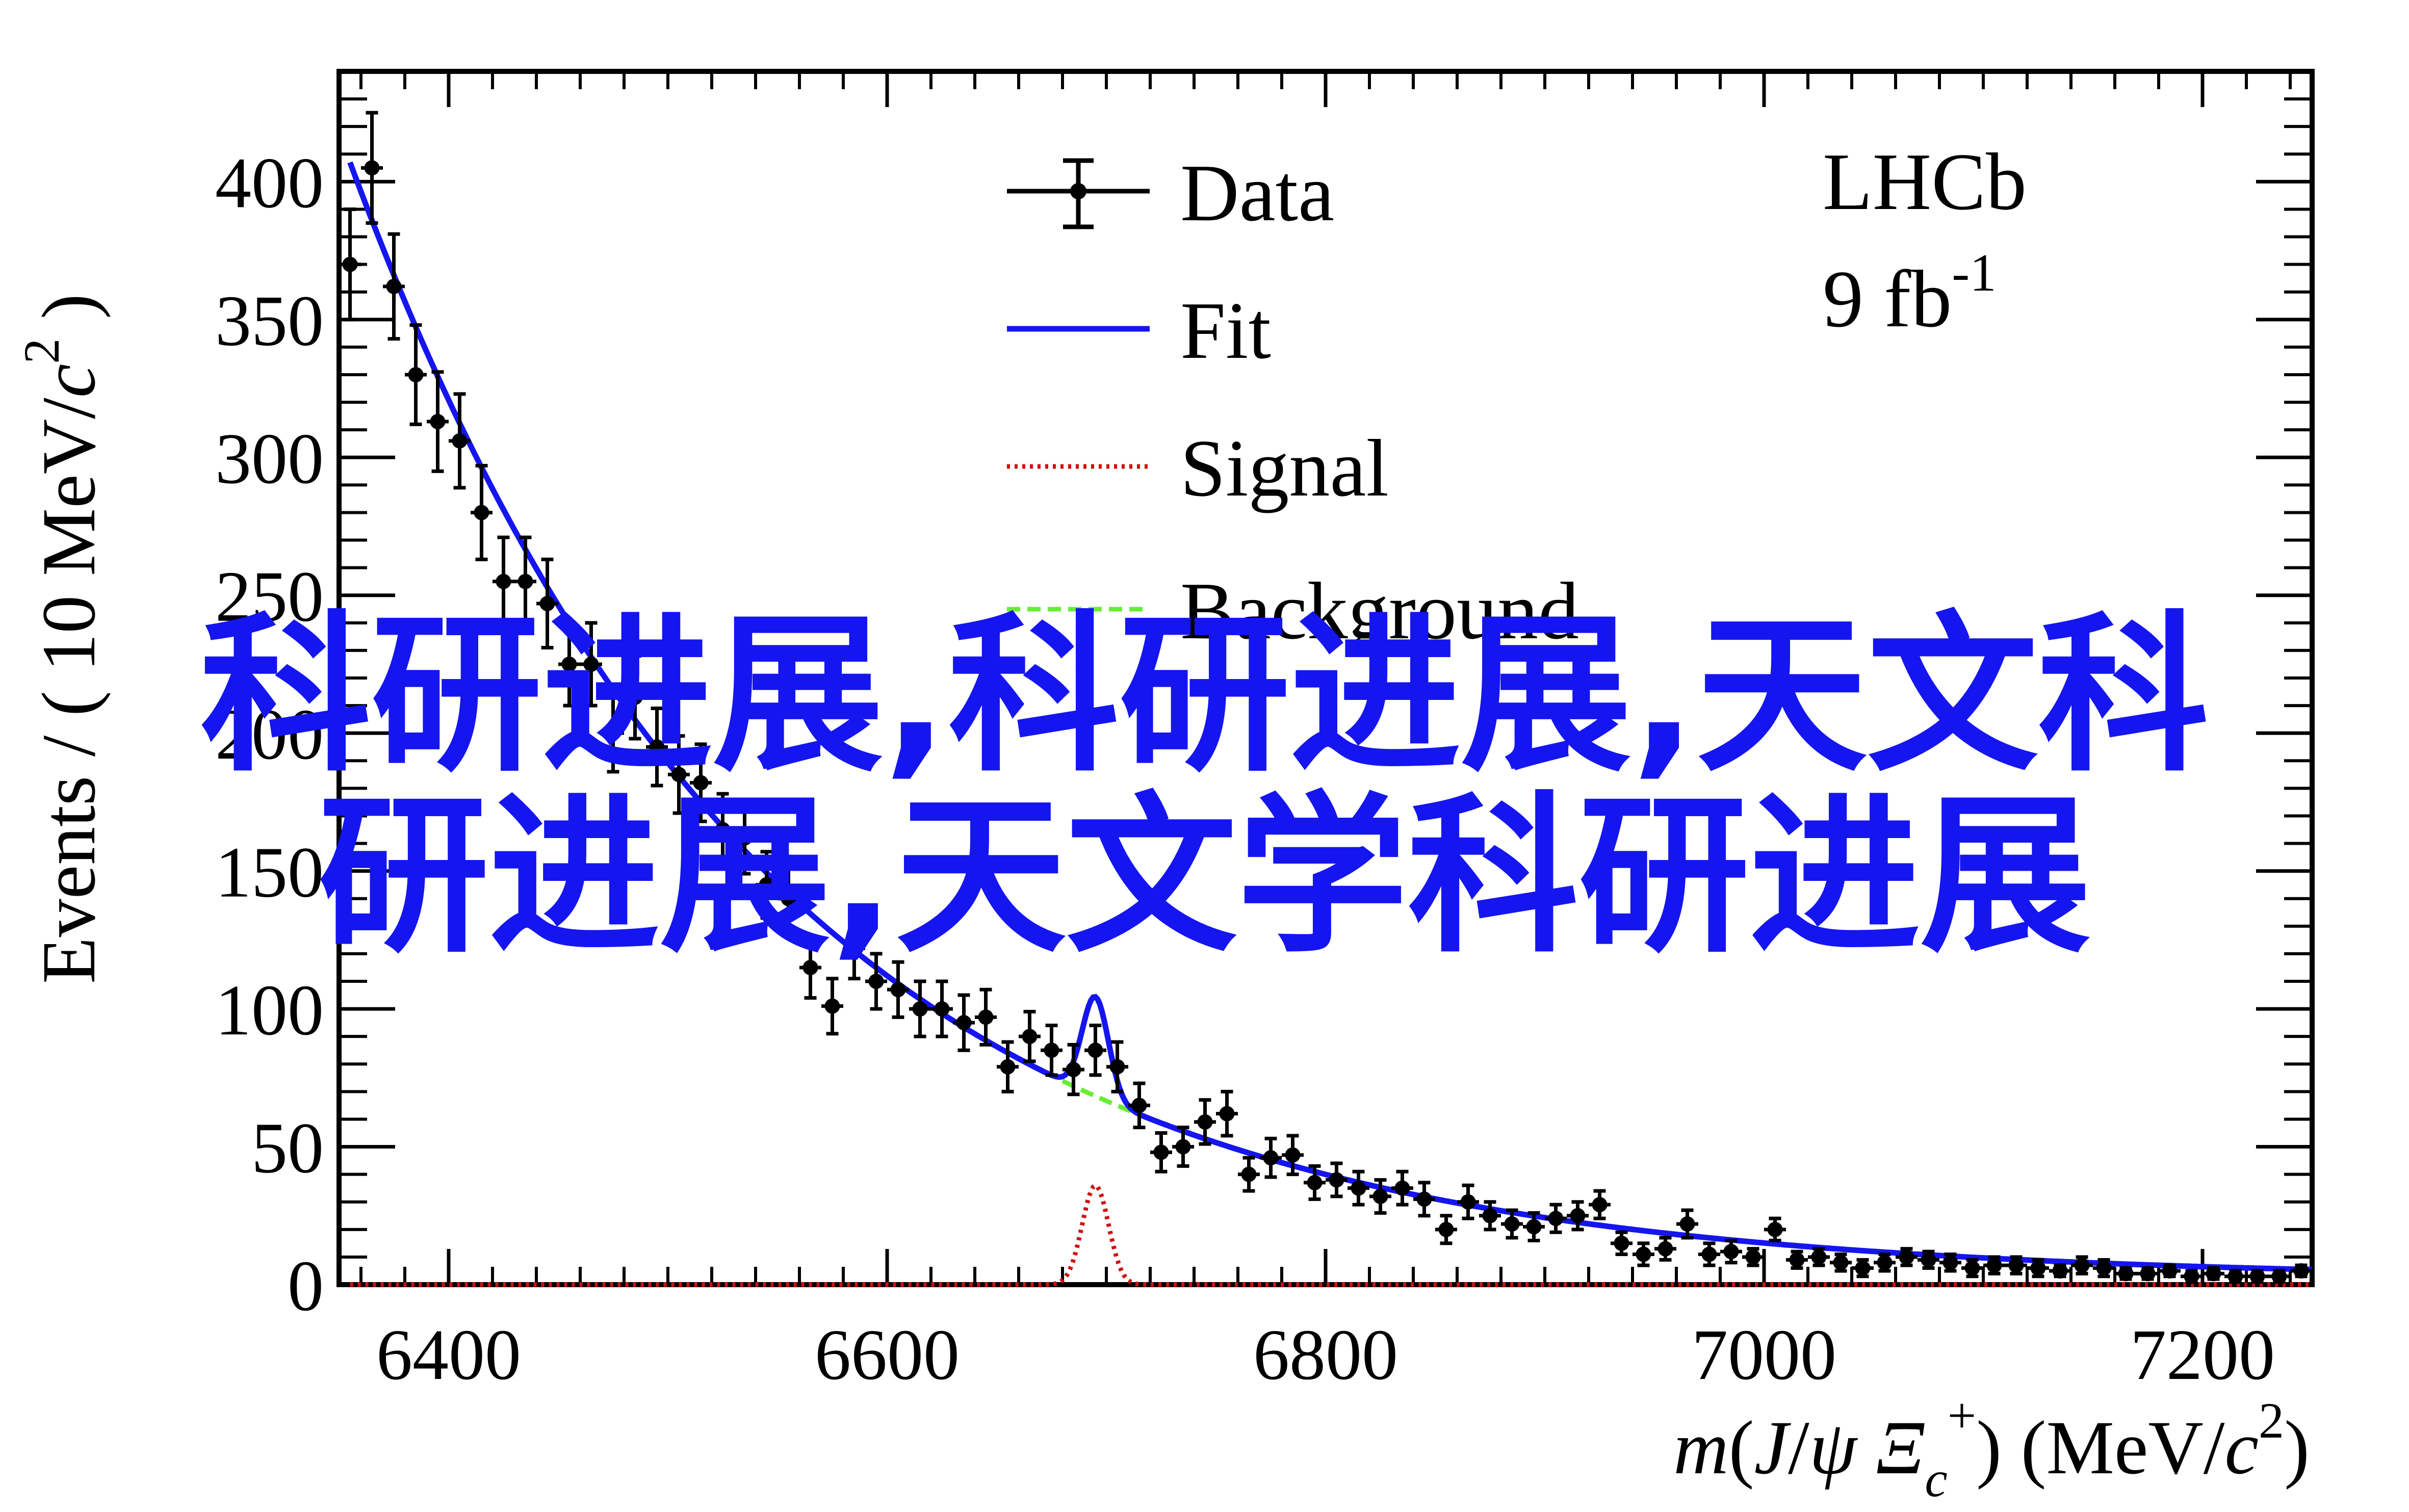 This screenshot has height=1512, width=2409. I want to click on y-tick-label: 150, so click(269, 872).